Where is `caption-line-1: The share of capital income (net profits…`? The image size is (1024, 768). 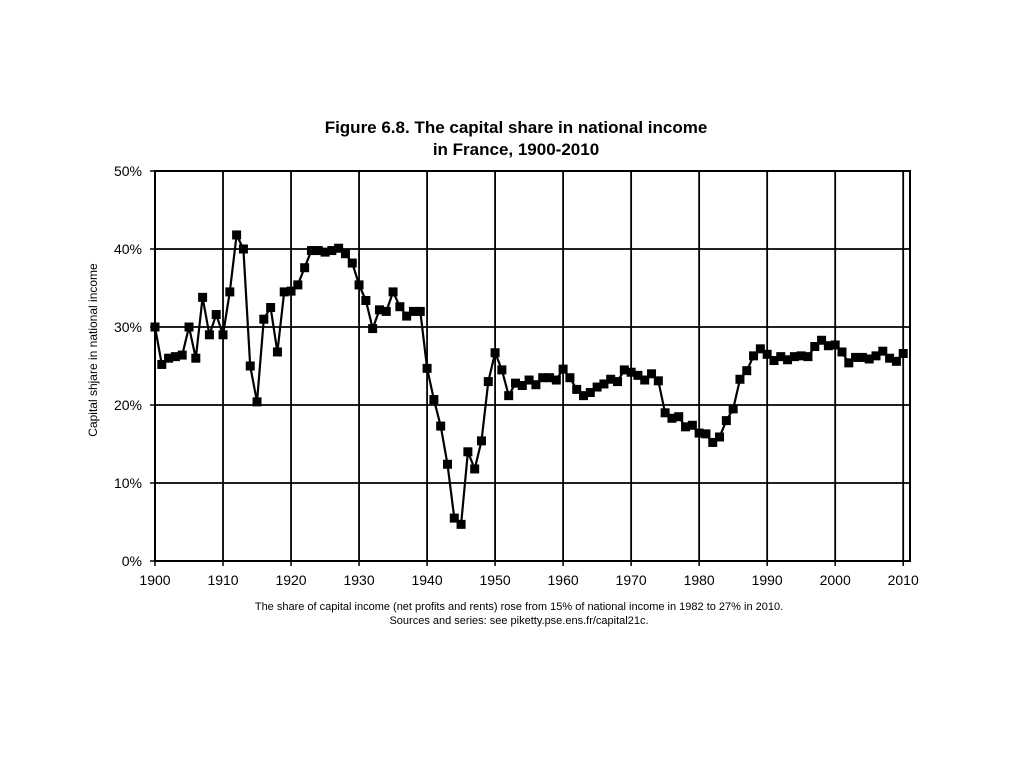 caption-line-1: The share of capital income (net profits… is located at coordinates (519, 607).